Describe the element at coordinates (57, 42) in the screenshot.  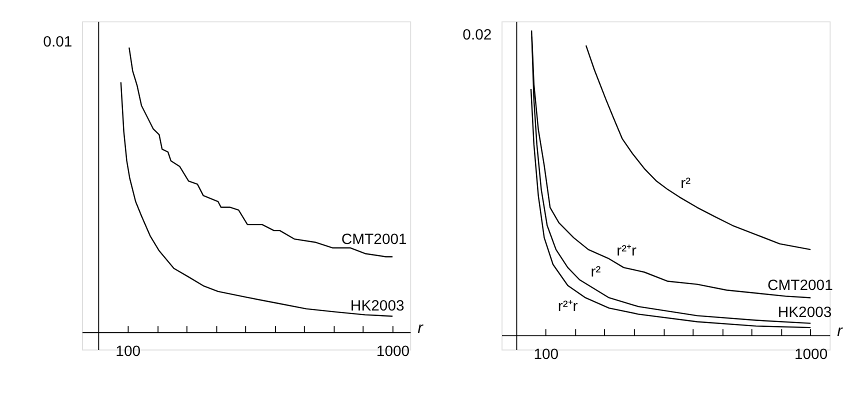
I see `text: 0.01` at that location.